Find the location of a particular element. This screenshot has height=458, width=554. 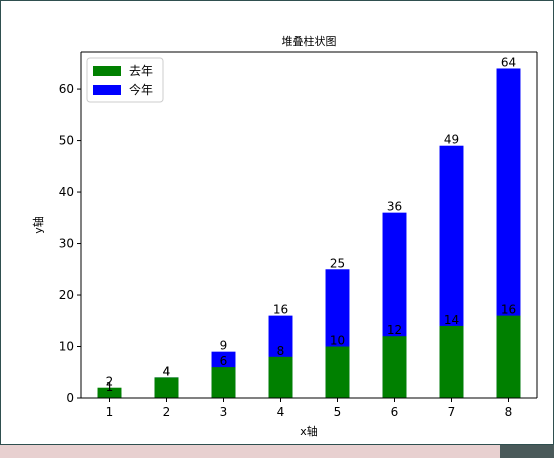

value-label: 6 is located at coordinates (224, 361).